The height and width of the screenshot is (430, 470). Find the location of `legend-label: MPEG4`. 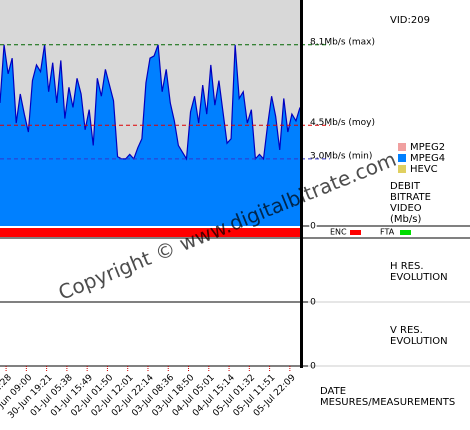

legend-label: MPEG4 is located at coordinates (427, 158).